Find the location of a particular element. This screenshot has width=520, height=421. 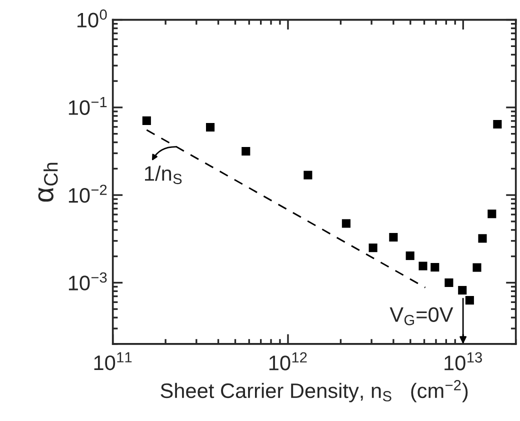

y-tick-label: 10$^{0}$ is located at coordinates (92, 18).